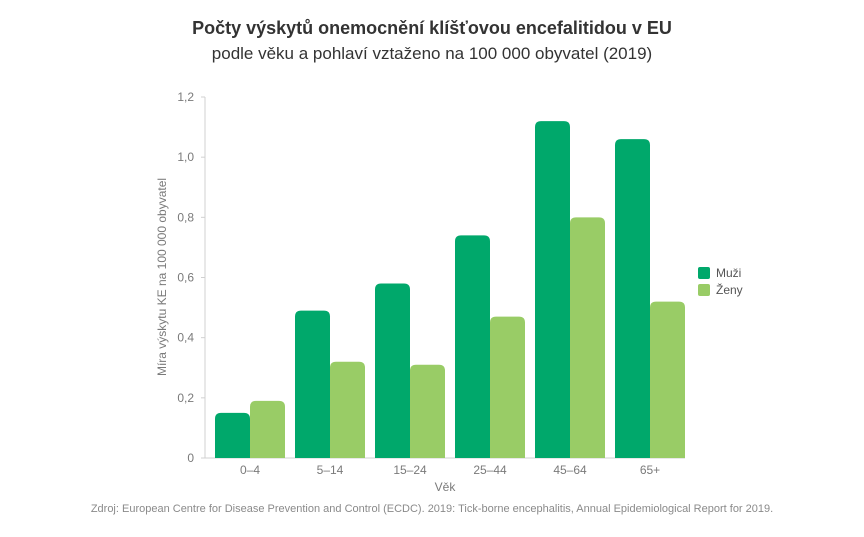 Image resolution: width=864 pixels, height=537 pixels. Describe the element at coordinates (472, 346) in the screenshot. I see `bar-Muži-25–44` at that location.